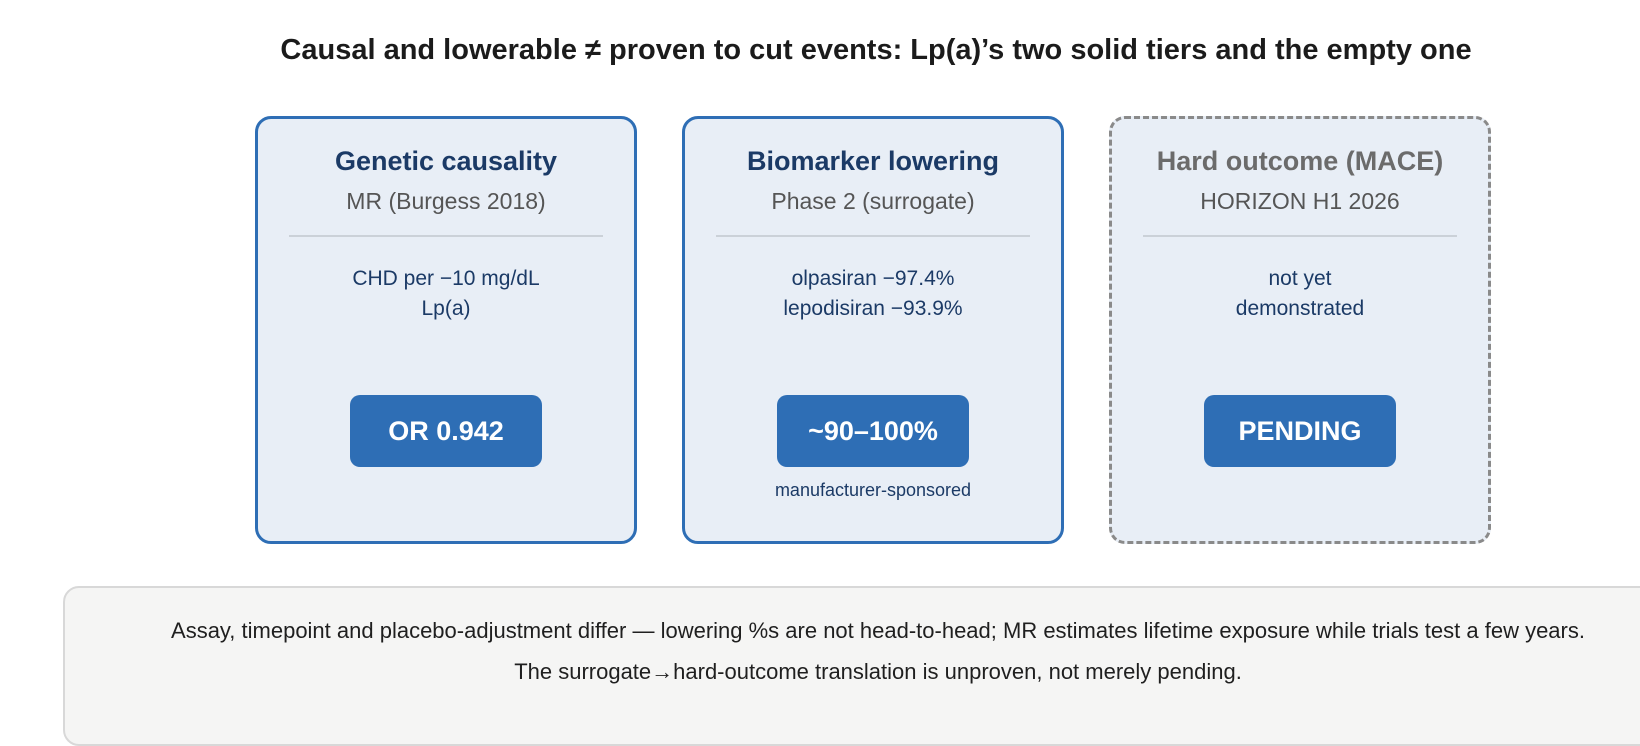 The image size is (1640, 746). Describe the element at coordinates (873, 201) in the screenshot. I see `card-subtitle: Phase 2 (surrogate)` at that location.